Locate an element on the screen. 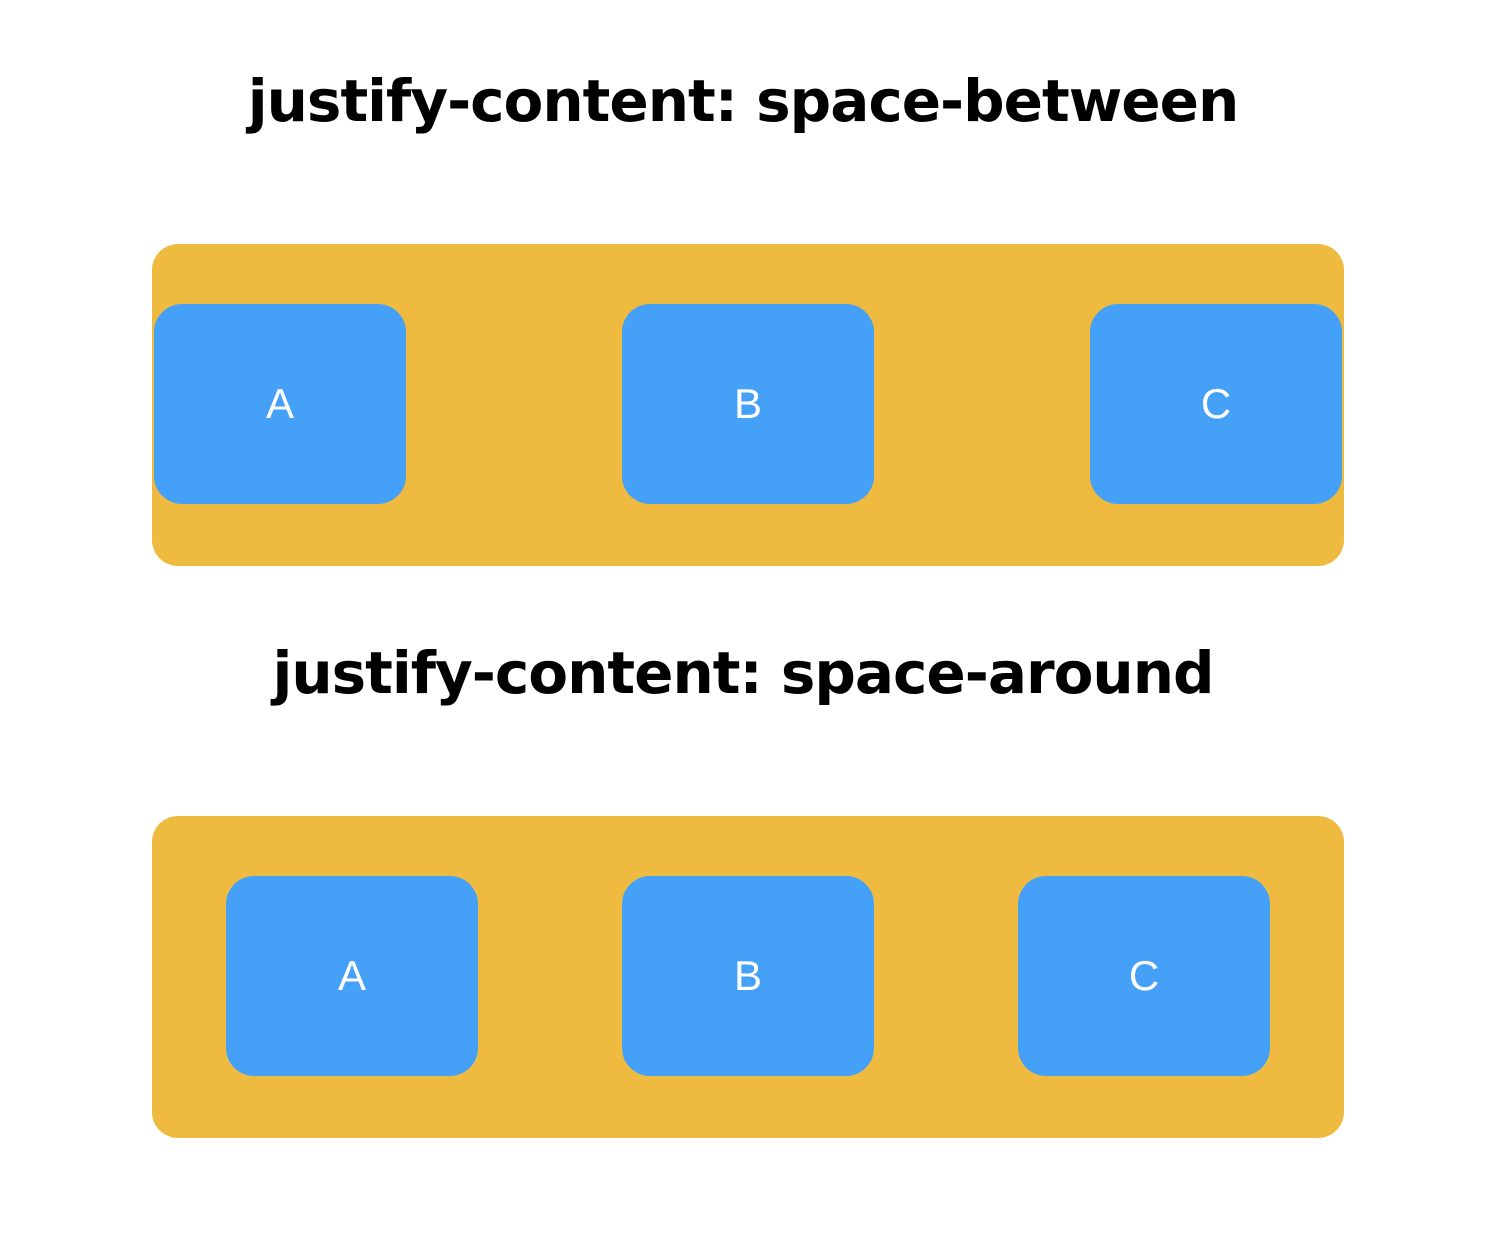  space-around-title: justify-content: space-around is located at coordinates (743, 673).